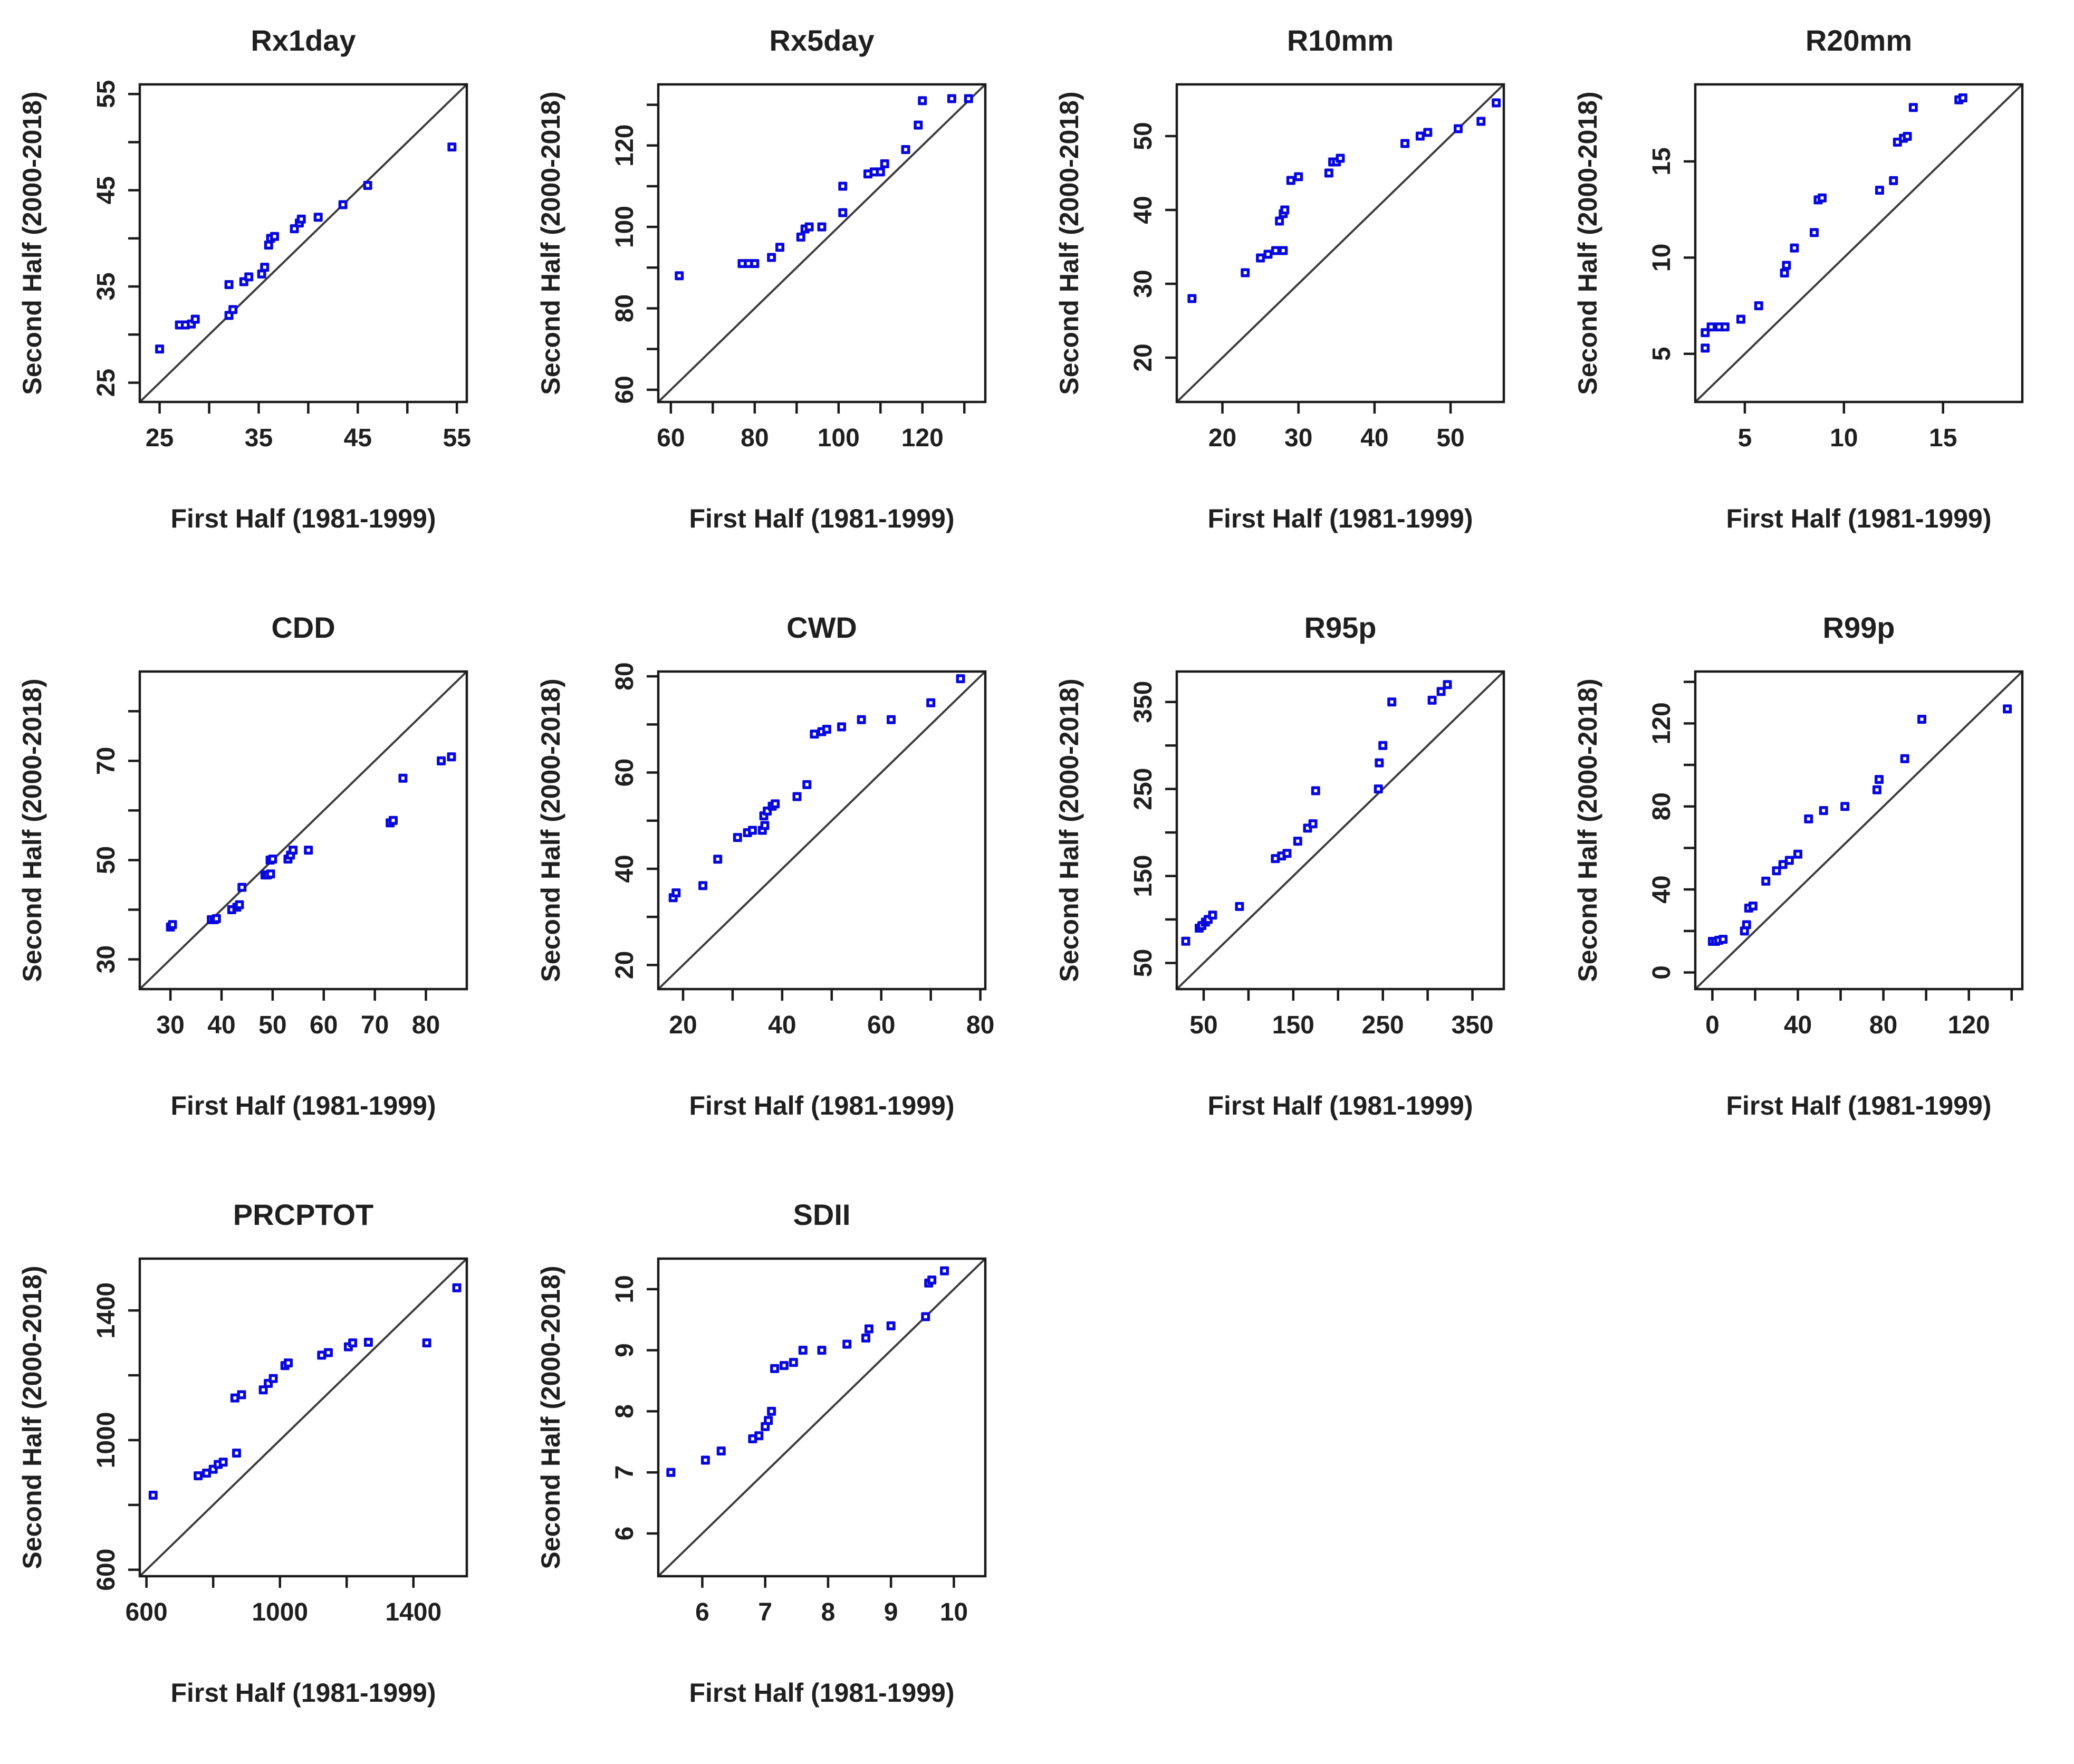 The image size is (2074, 1764). Describe the element at coordinates (625, 1411) in the screenshot. I see `y-tick-label: 8` at that location.